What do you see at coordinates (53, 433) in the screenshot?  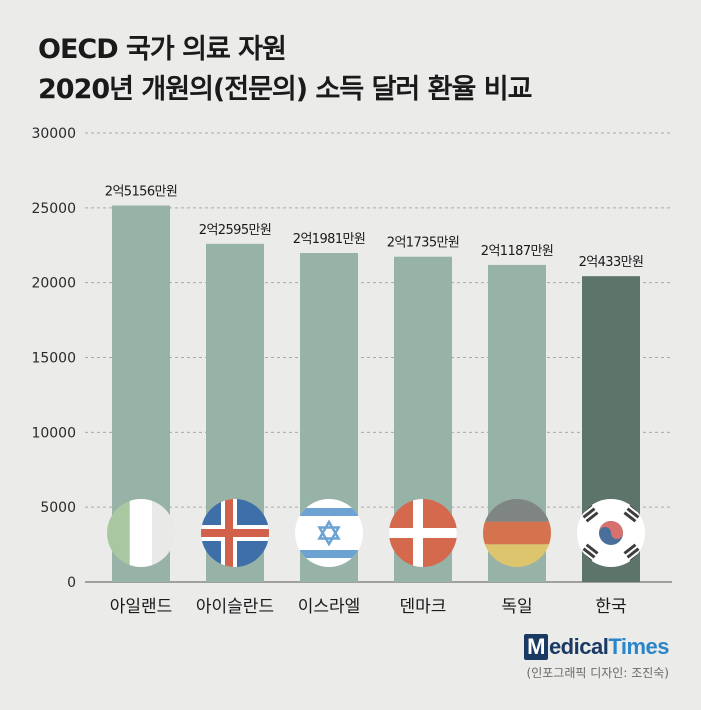 I see `y-tick-label: 10000` at bounding box center [53, 433].